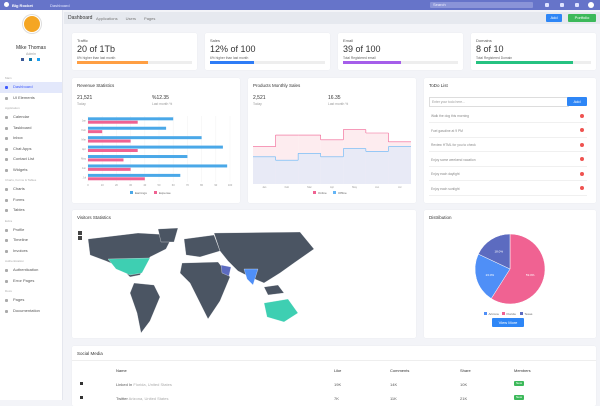 This screenshot has height=406, width=600. I want to click on menu-item: Charts, so click(31, 189).